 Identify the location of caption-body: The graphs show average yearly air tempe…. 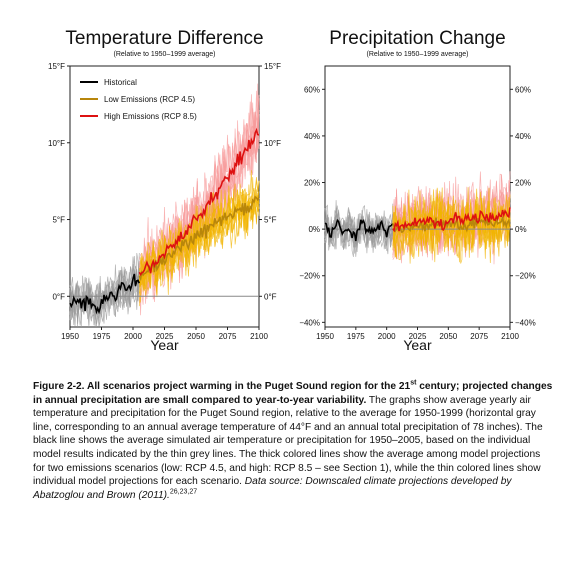
(288, 441).